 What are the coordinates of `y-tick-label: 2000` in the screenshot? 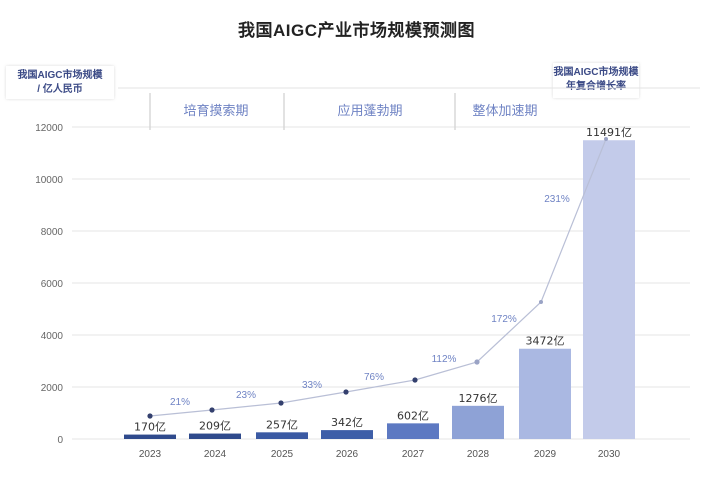 It's located at (52, 388).